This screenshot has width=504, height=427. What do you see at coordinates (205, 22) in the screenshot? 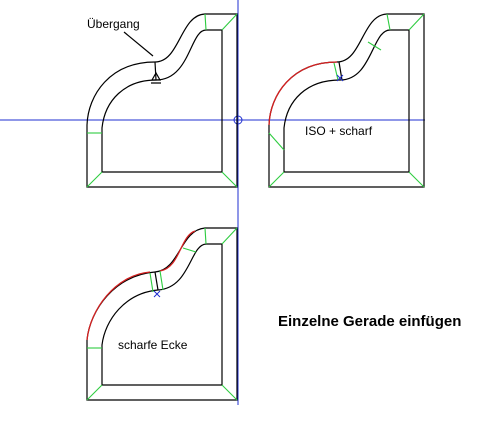
I see `panel-uebergang-miter-top` at bounding box center [205, 22].